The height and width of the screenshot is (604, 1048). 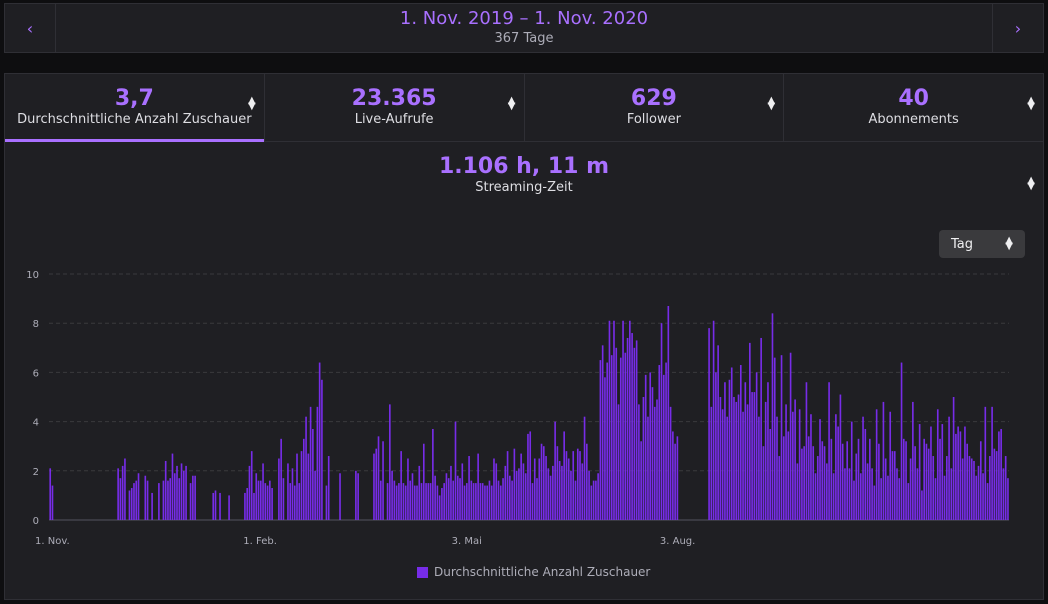 What do you see at coordinates (30, 28) in the screenshot?
I see `previous-period-button: ‹` at bounding box center [30, 28].